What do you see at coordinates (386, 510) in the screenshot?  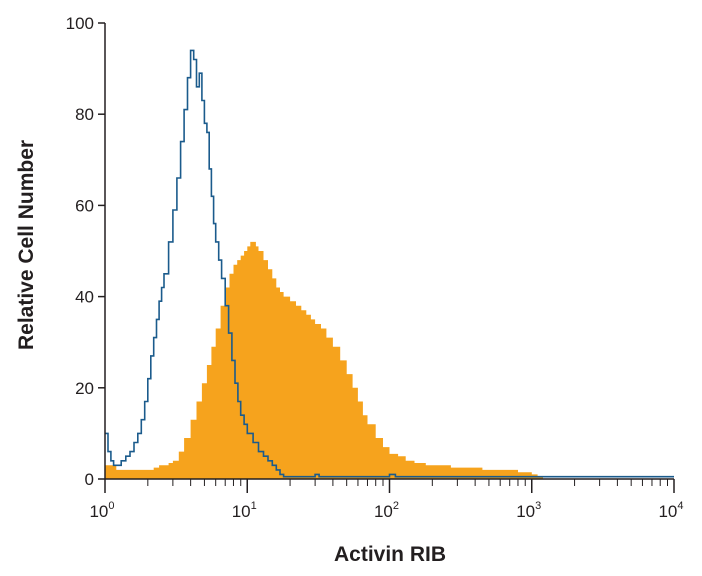 I see `x-tick-label: 10²` at bounding box center [386, 510].